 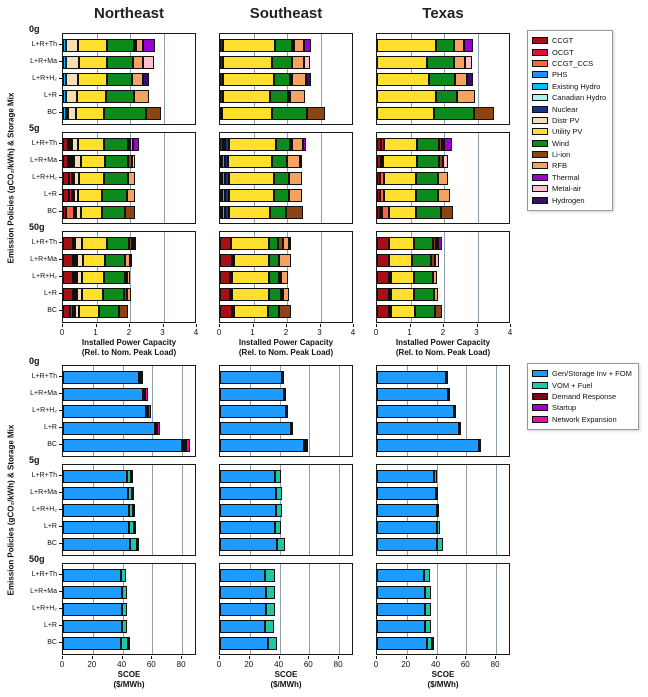 What do you see at coordinates (52, 310) in the screenshot?
I see `row-label: BC` at bounding box center [52, 310].